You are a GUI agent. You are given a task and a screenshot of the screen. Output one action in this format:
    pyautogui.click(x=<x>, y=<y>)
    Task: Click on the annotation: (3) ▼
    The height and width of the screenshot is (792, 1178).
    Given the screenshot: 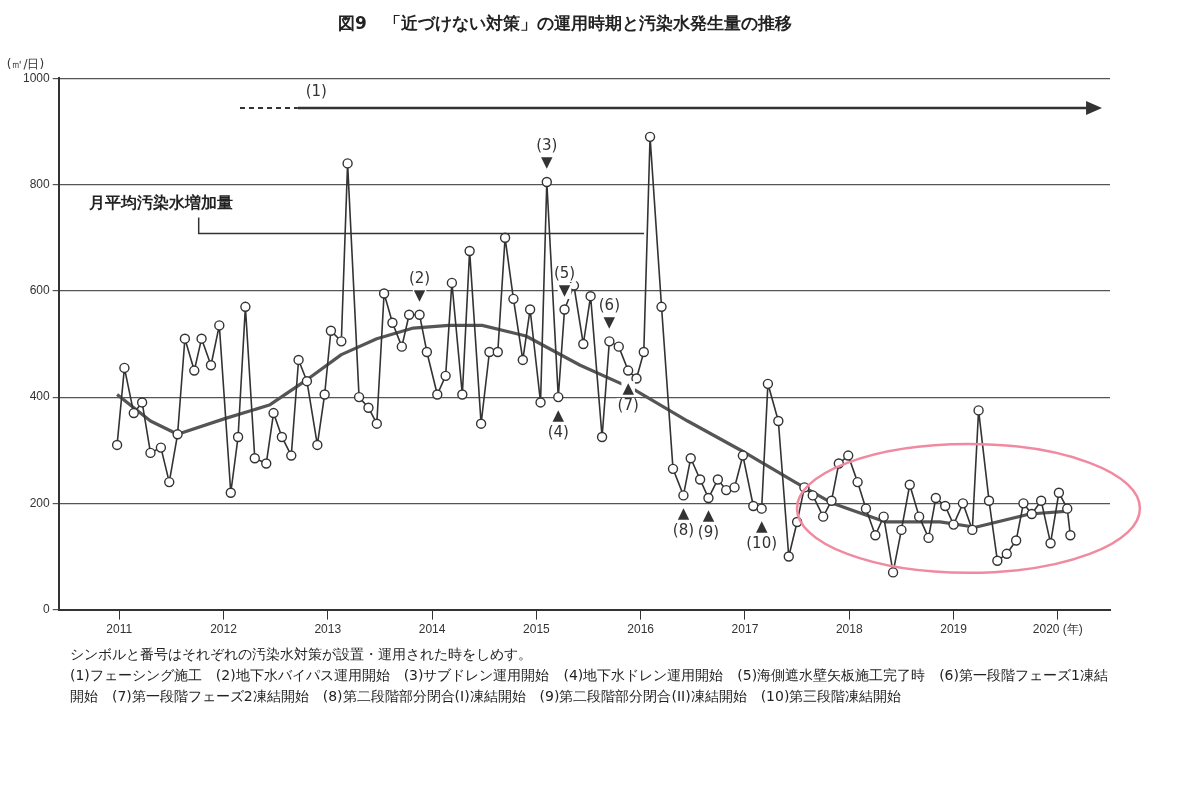 What is the action you would take?
    pyautogui.click(x=547, y=154)
    